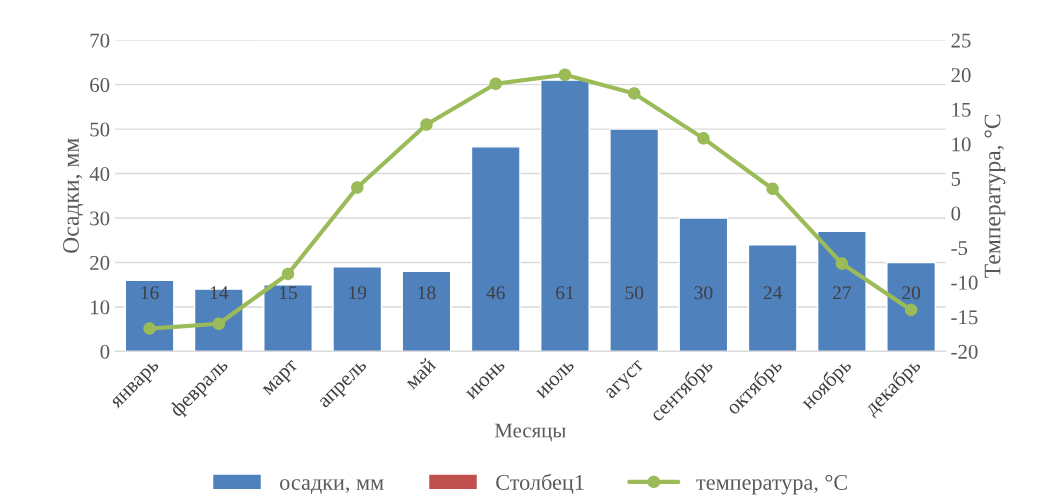  Describe the element at coordinates (961, 144) in the screenshot. I see `y2-tick-label: 10` at that location.